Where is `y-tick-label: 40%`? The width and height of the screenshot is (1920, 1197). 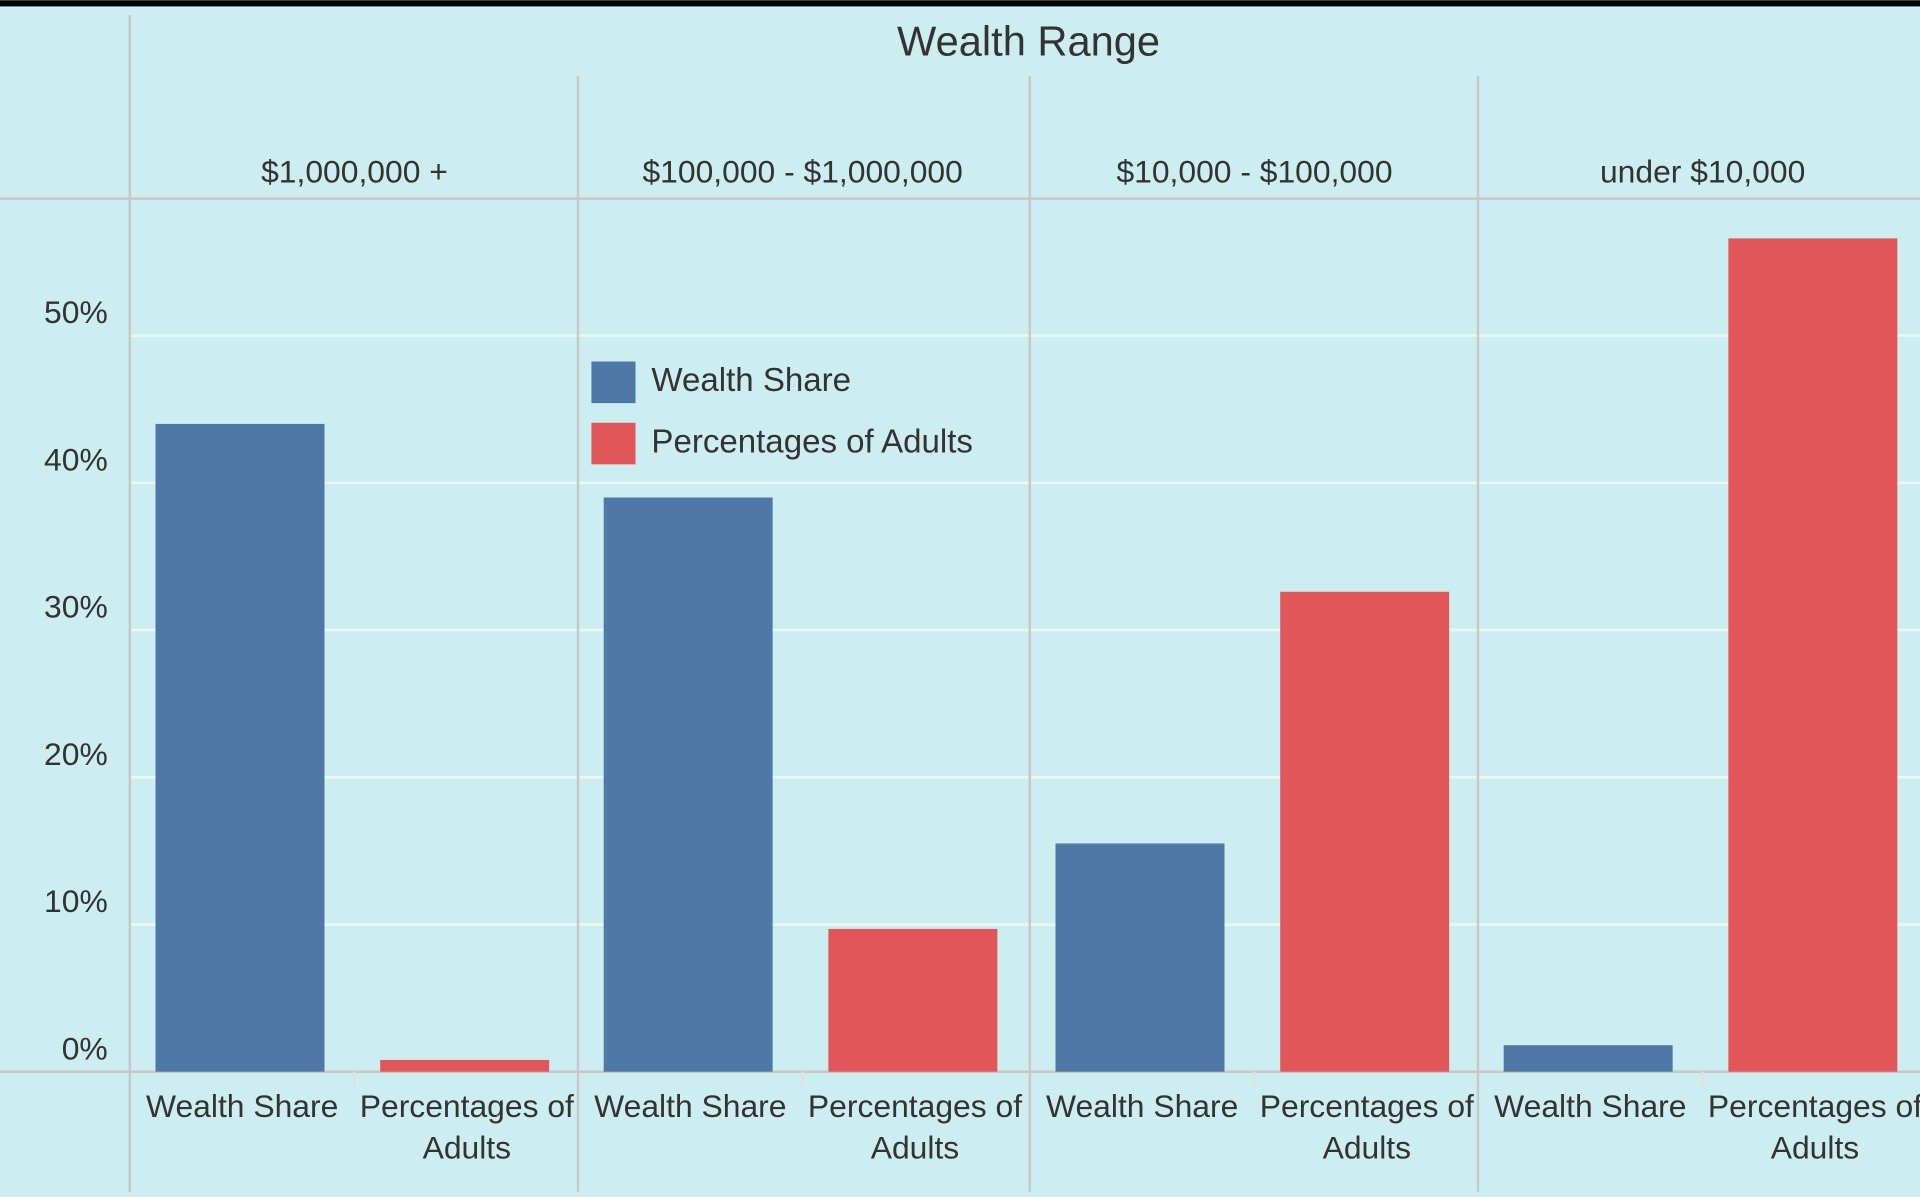 y-tick-label: 40% is located at coordinates (76, 459).